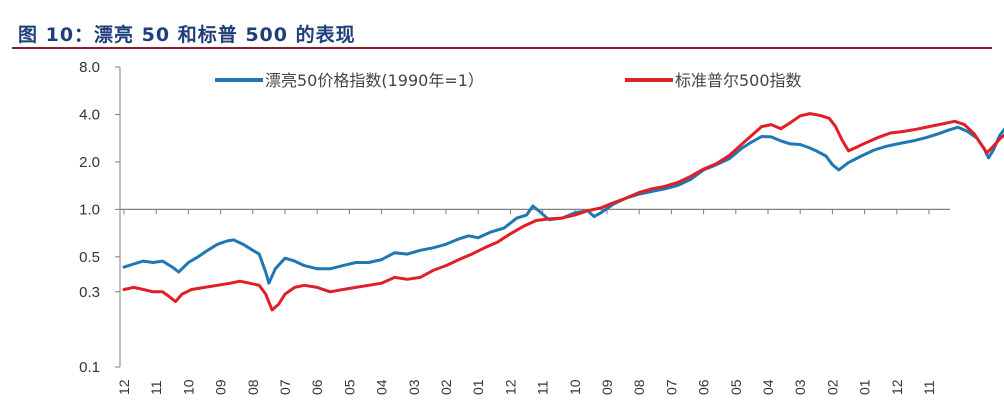 This screenshot has width=1004, height=400. What do you see at coordinates (89, 292) in the screenshot?
I see `y-tick-label: 0.3` at bounding box center [89, 292].